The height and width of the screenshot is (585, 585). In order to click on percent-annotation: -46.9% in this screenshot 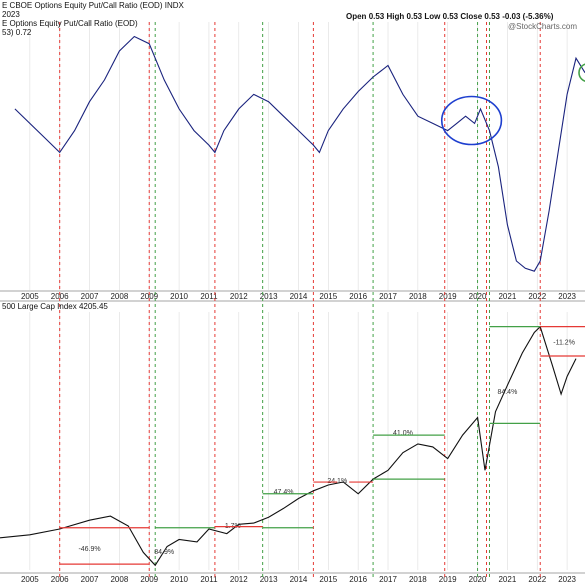, I will do `click(89, 549)`.